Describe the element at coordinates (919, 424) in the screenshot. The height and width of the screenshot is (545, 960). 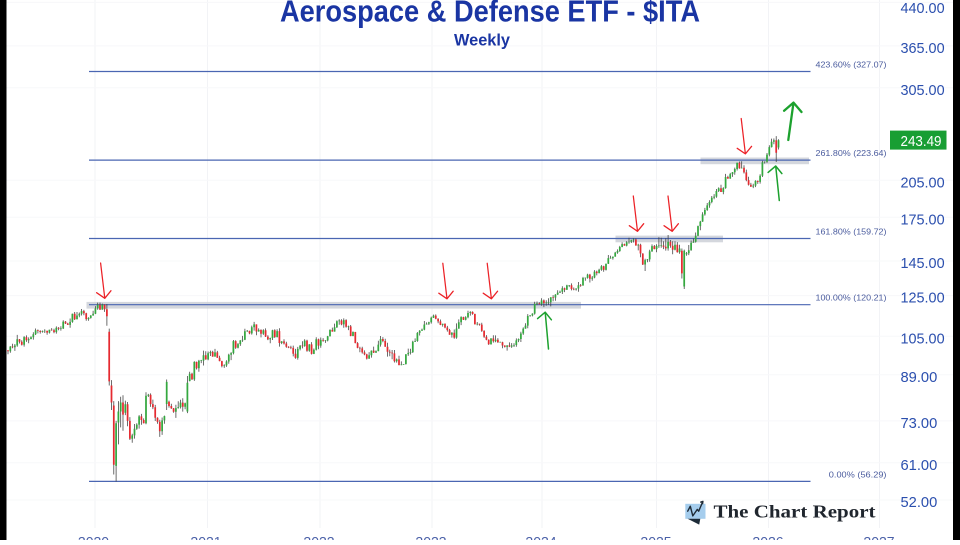
I see `svg-text: 73.00` at that location.